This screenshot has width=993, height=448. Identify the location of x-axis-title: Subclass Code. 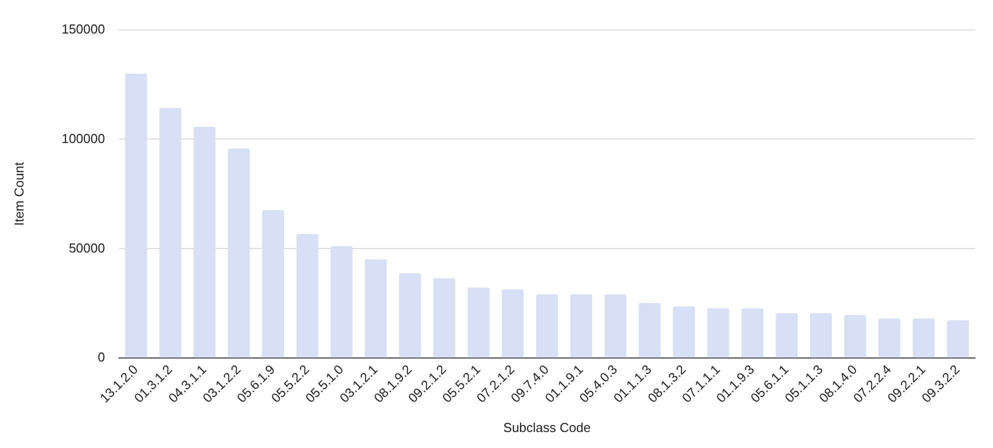
(547, 427).